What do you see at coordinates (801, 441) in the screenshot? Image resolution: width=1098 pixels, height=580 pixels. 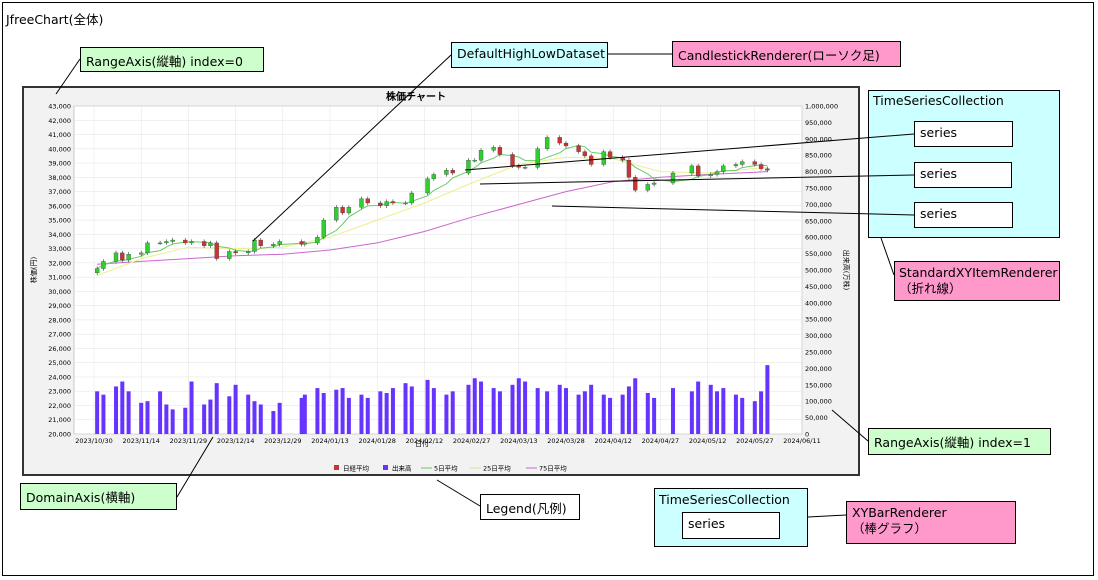 I see `x-tick-label: 2024/06/11` at bounding box center [801, 441].